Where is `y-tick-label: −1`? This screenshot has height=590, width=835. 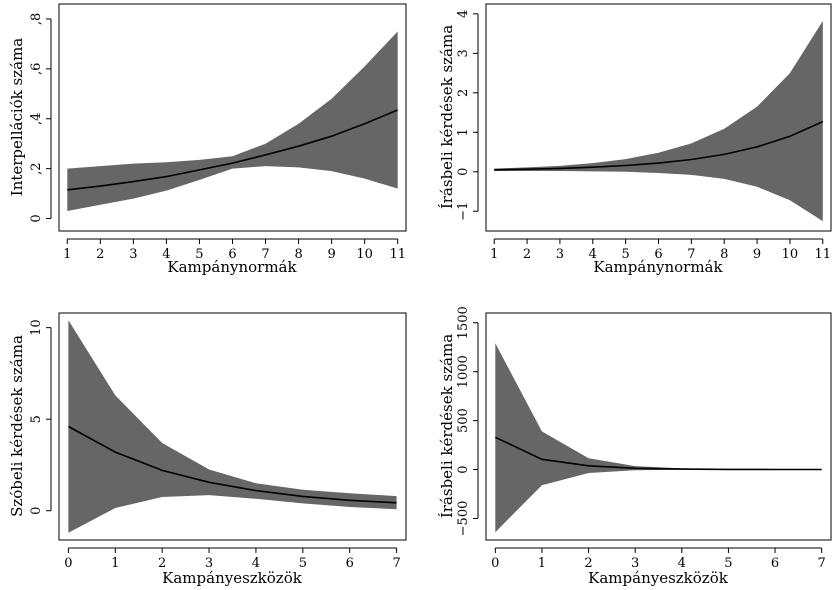 y-tick-label: −1 is located at coordinates (463, 211).